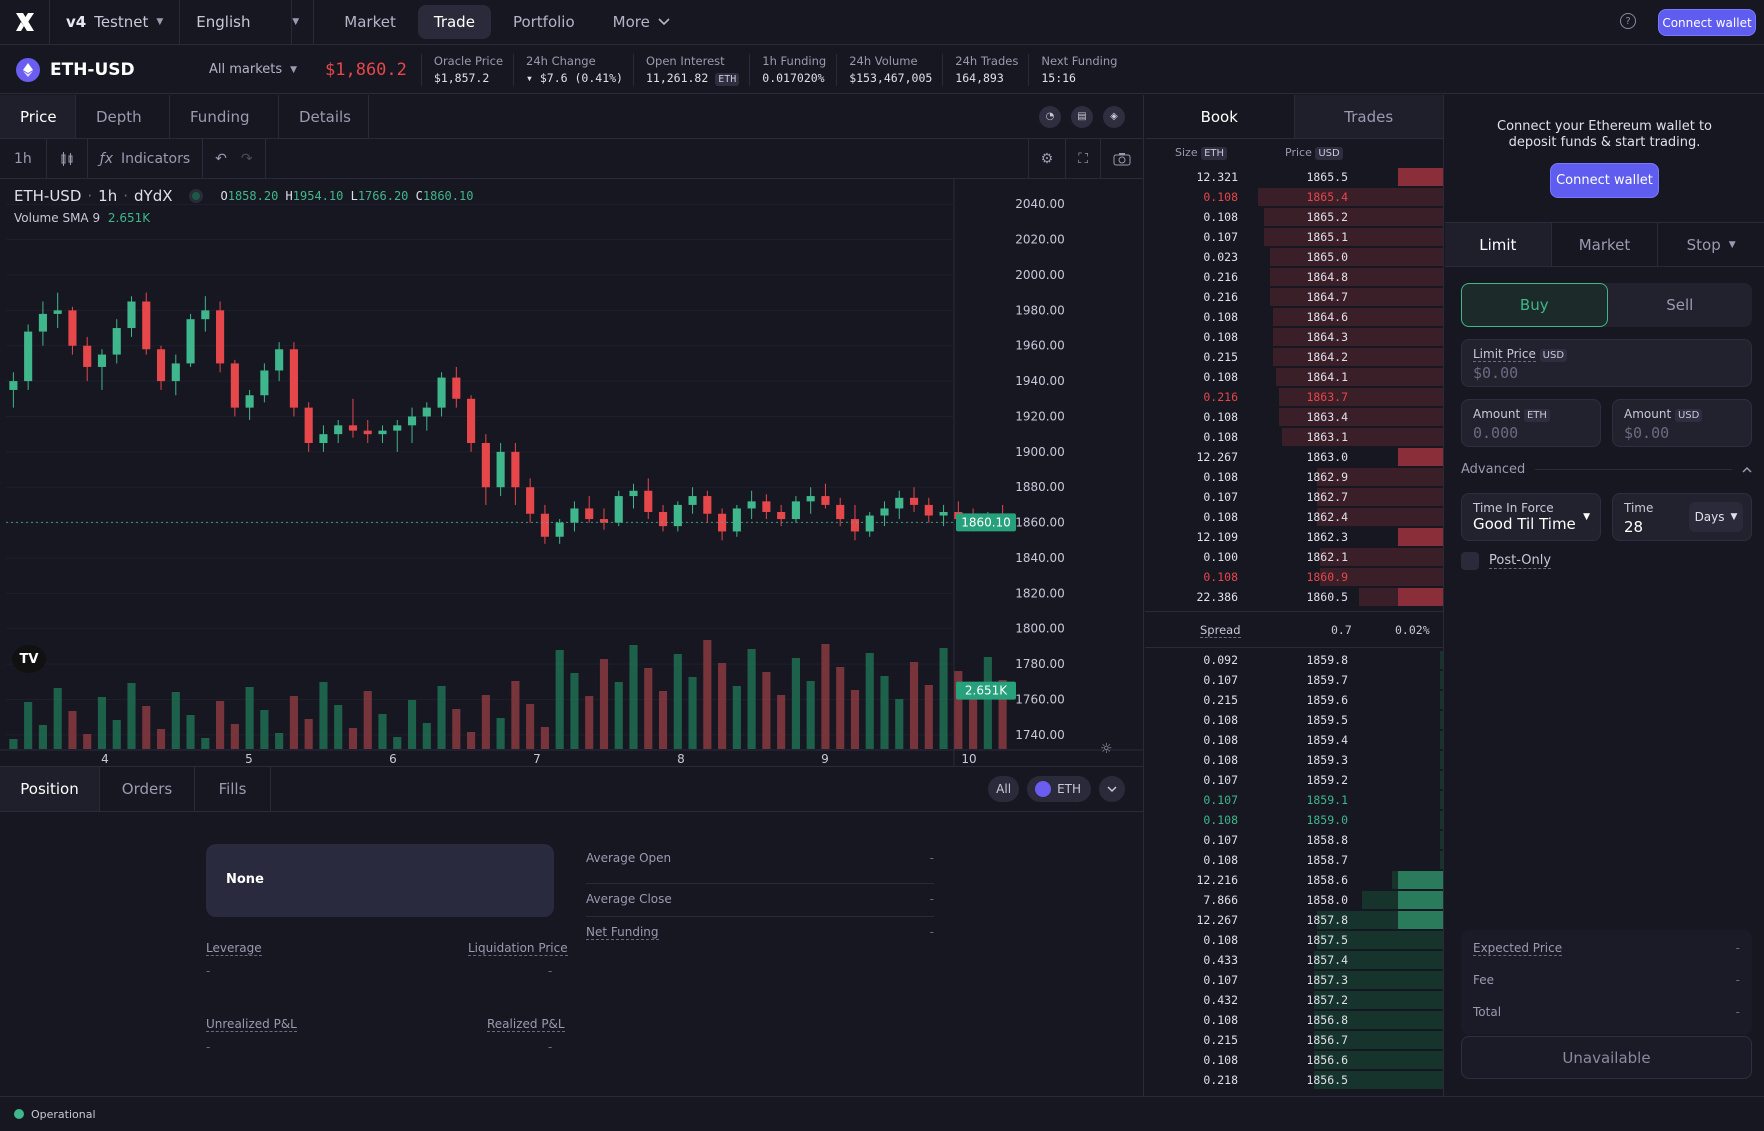 The image size is (1764, 1131). I want to click on time-unit-select: Days ▼, so click(1716, 517).